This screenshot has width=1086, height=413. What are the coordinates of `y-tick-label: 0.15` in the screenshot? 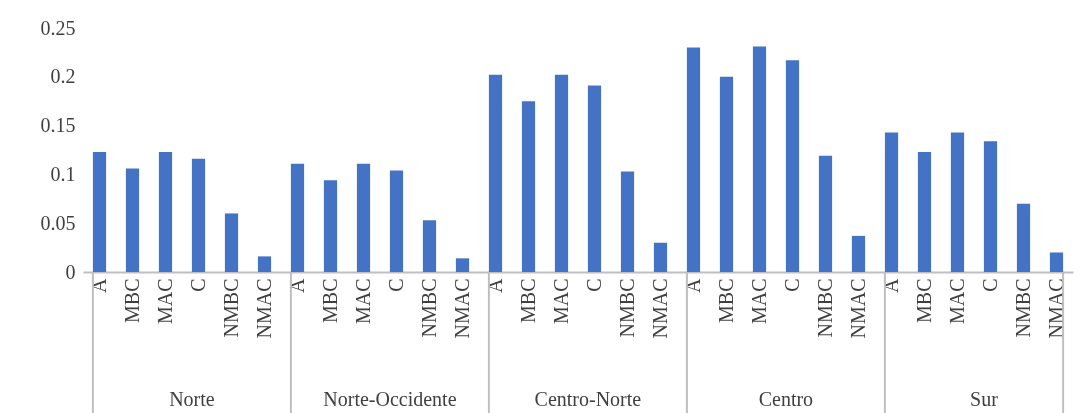 It's located at (58, 125).